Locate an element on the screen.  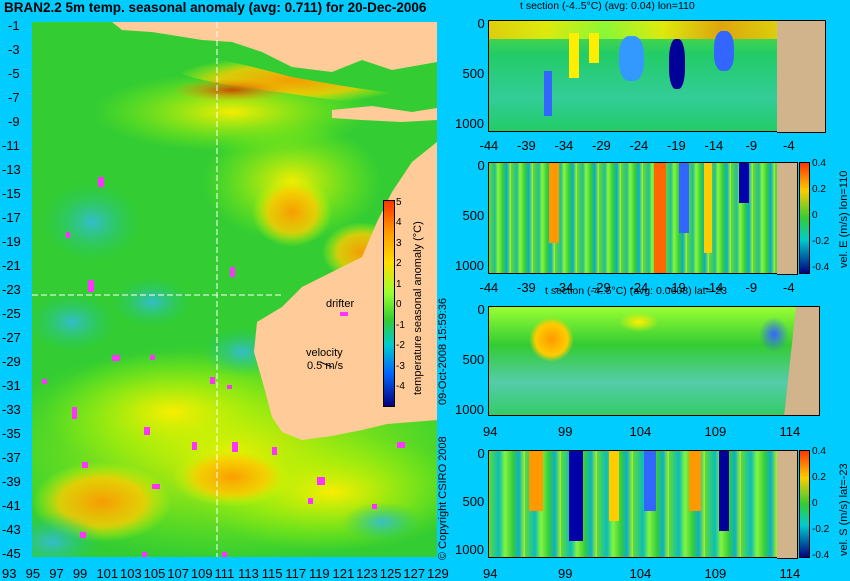
lon-tick: 109 is located at coordinates (201, 573).